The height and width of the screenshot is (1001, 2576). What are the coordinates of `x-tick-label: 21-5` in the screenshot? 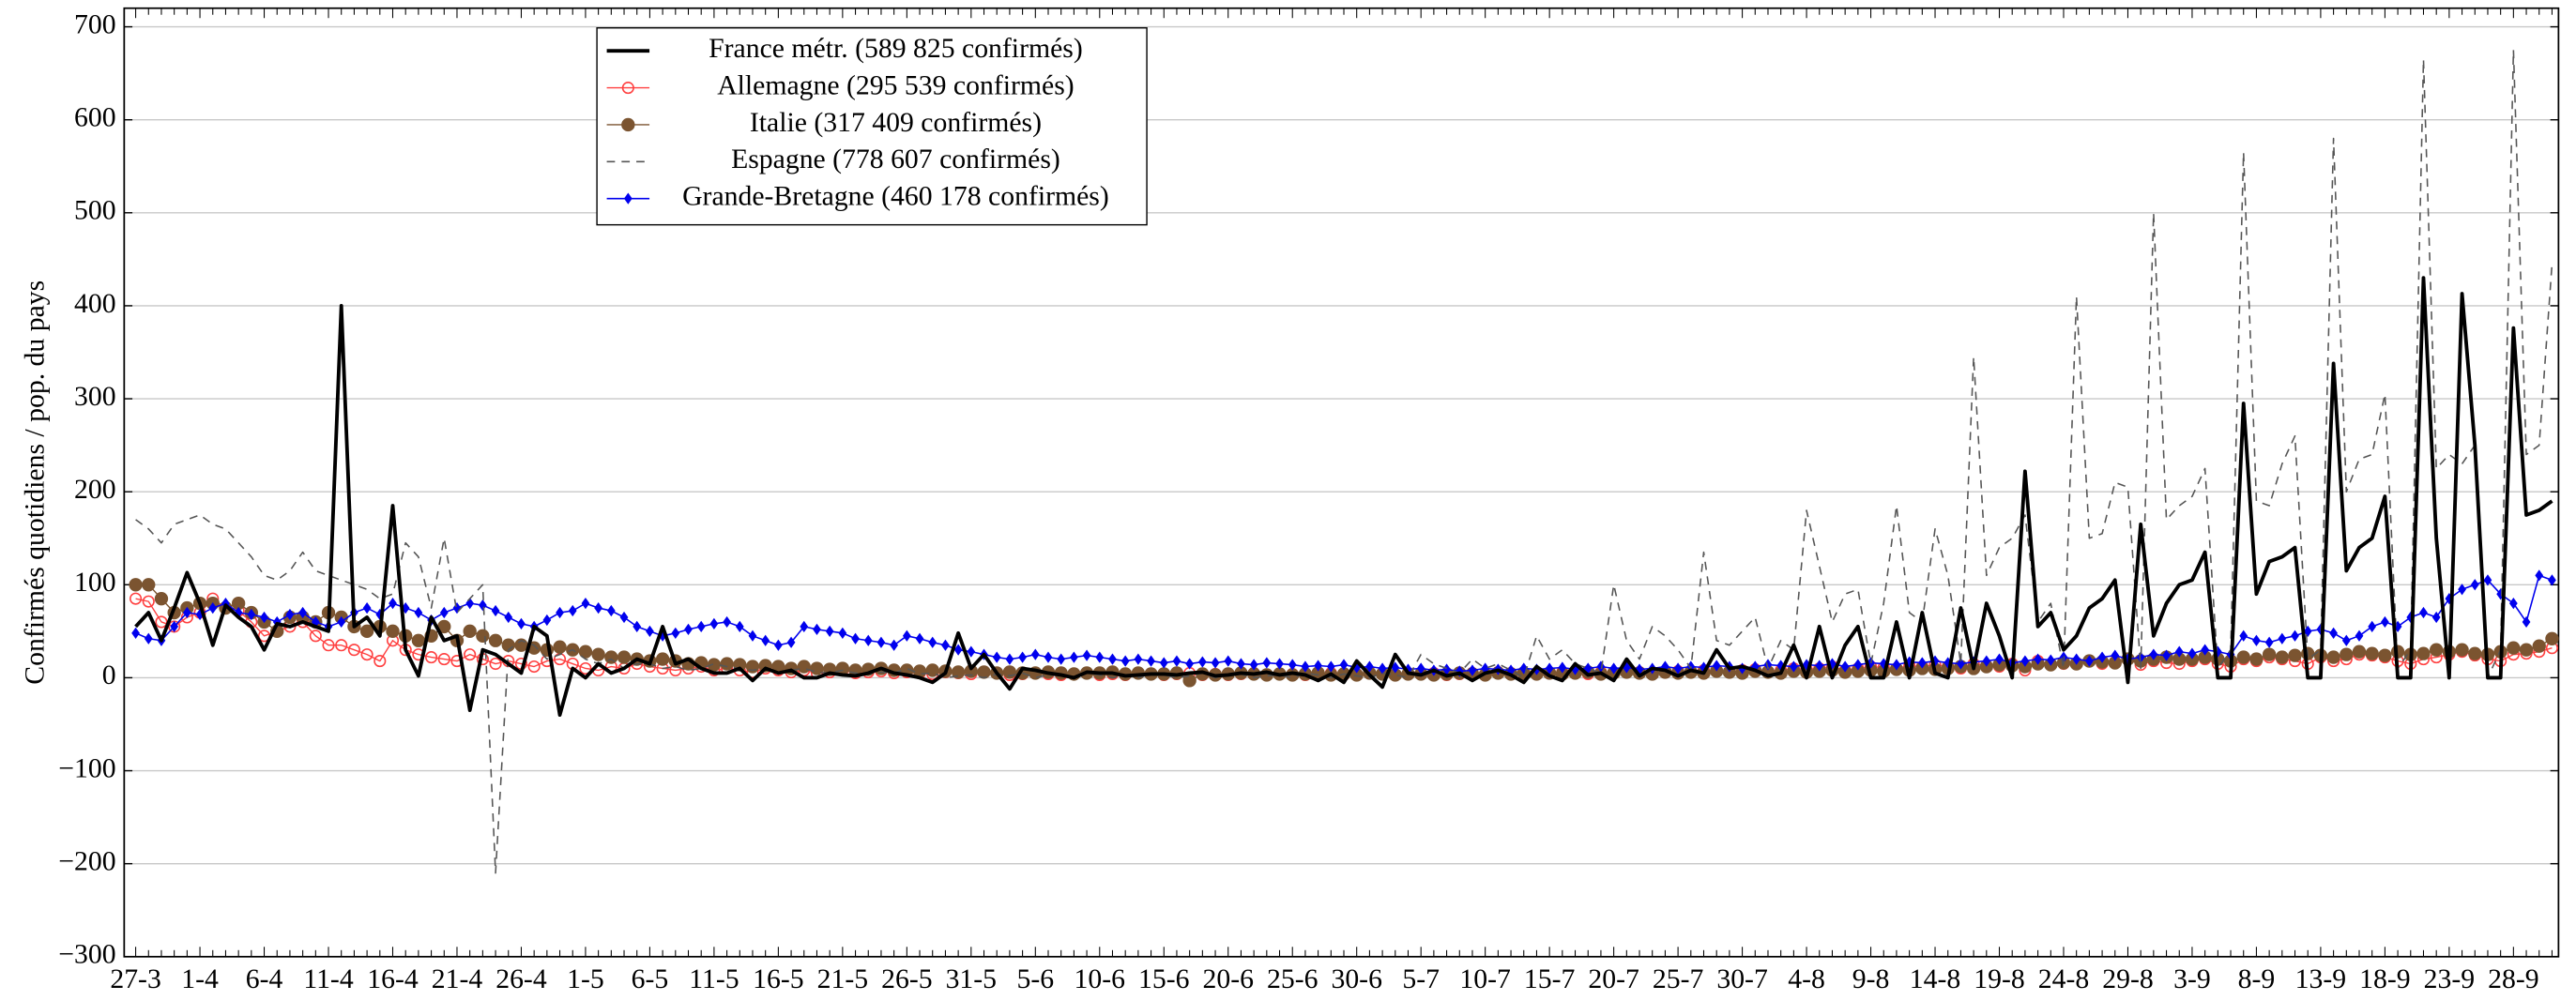 It's located at (842, 979).